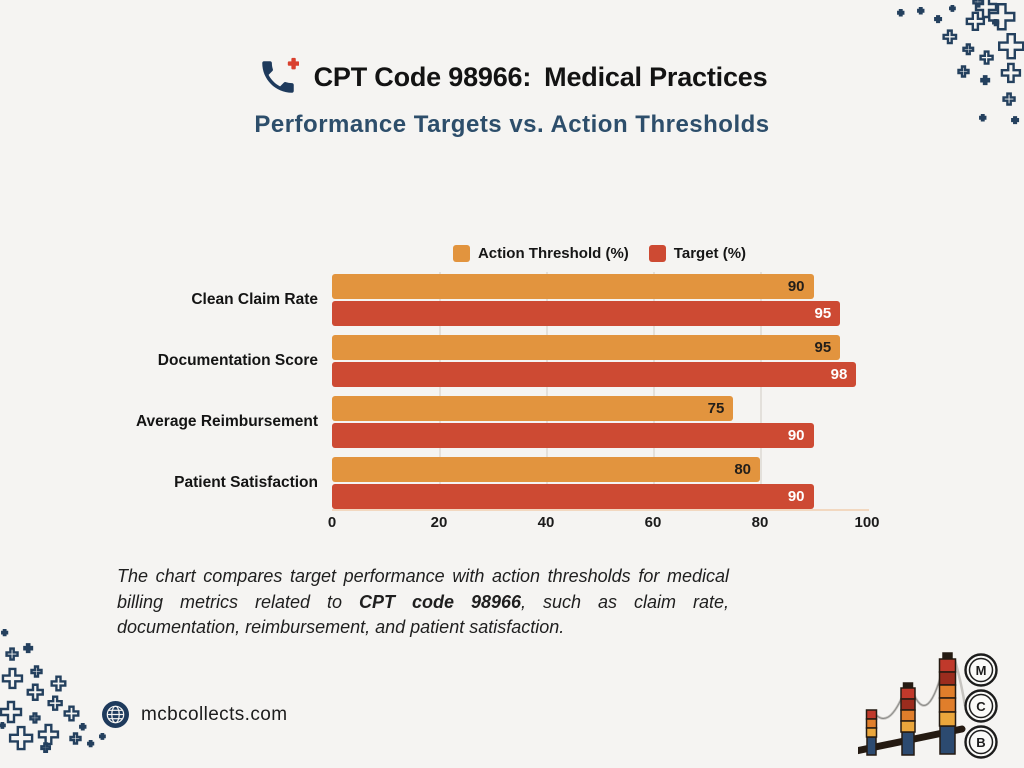  What do you see at coordinates (573, 435) in the screenshot?
I see `bar-target-average-reimbursement: 90` at bounding box center [573, 435].